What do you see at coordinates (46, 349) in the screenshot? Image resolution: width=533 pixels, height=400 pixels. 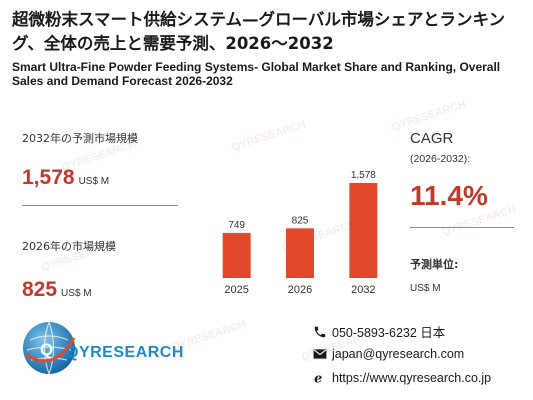 I see `svg-text: Q` at bounding box center [46, 349].